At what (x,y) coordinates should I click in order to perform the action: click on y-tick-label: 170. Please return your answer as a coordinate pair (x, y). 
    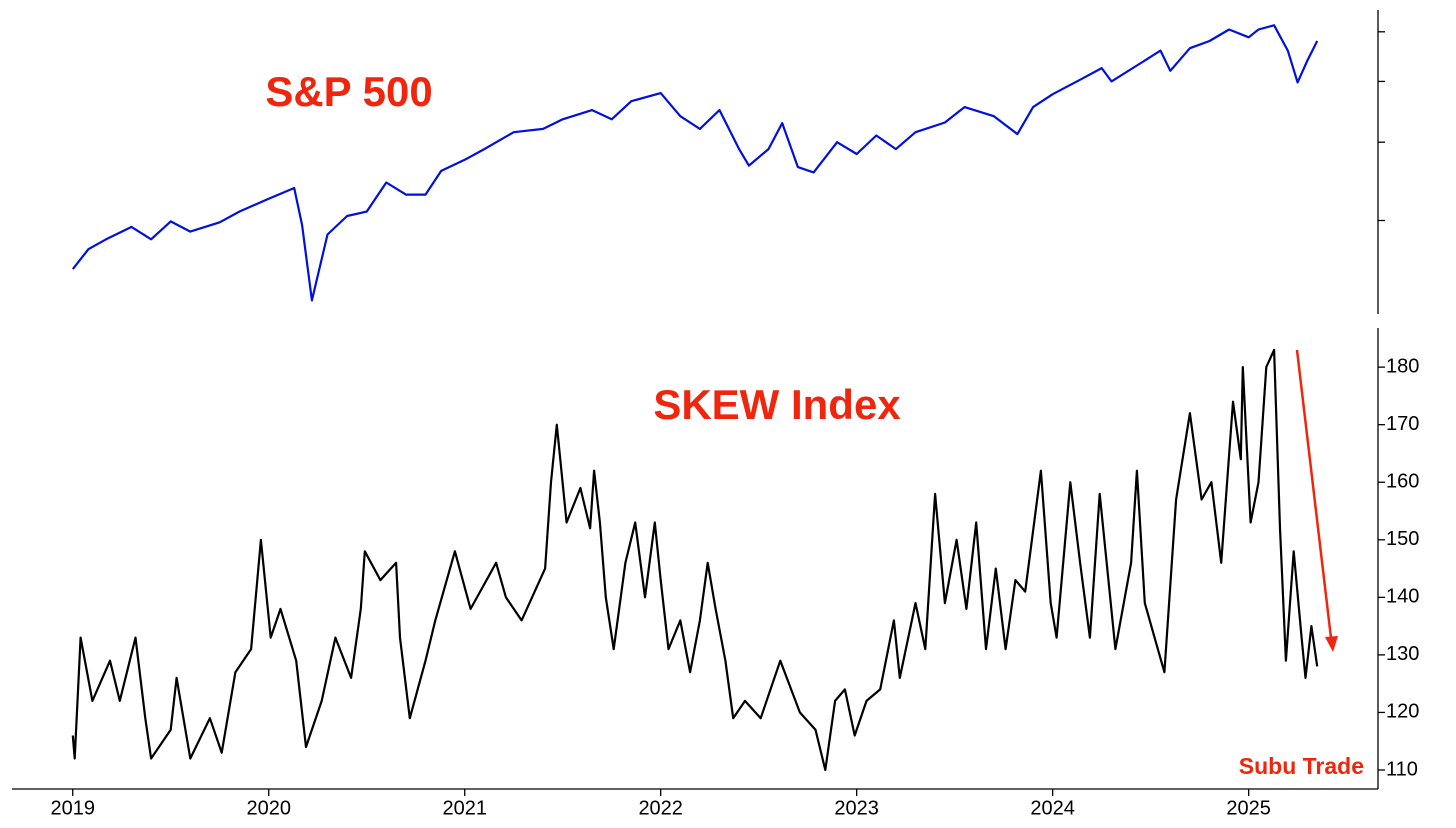
    Looking at the image, I should click on (1402, 424).